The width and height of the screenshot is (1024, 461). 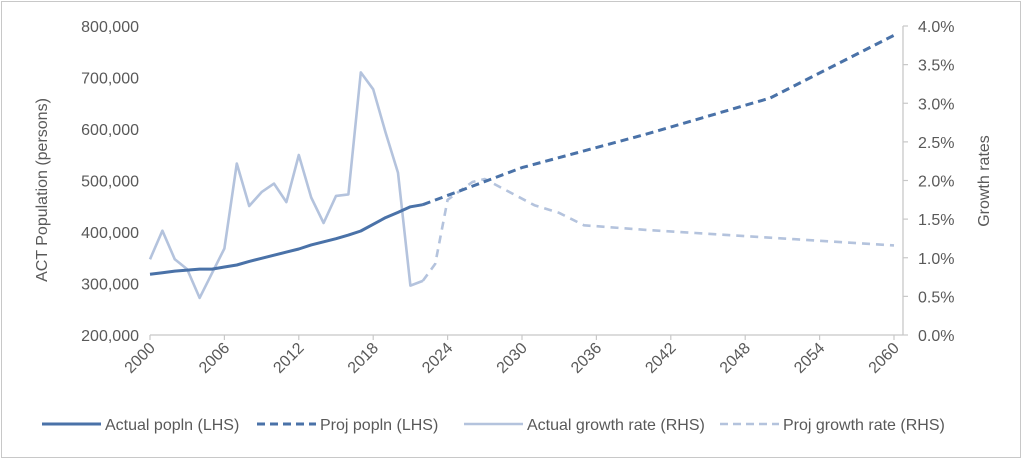 What do you see at coordinates (809, 358) in the screenshot?
I see `x-tick-label: 2054` at bounding box center [809, 358].